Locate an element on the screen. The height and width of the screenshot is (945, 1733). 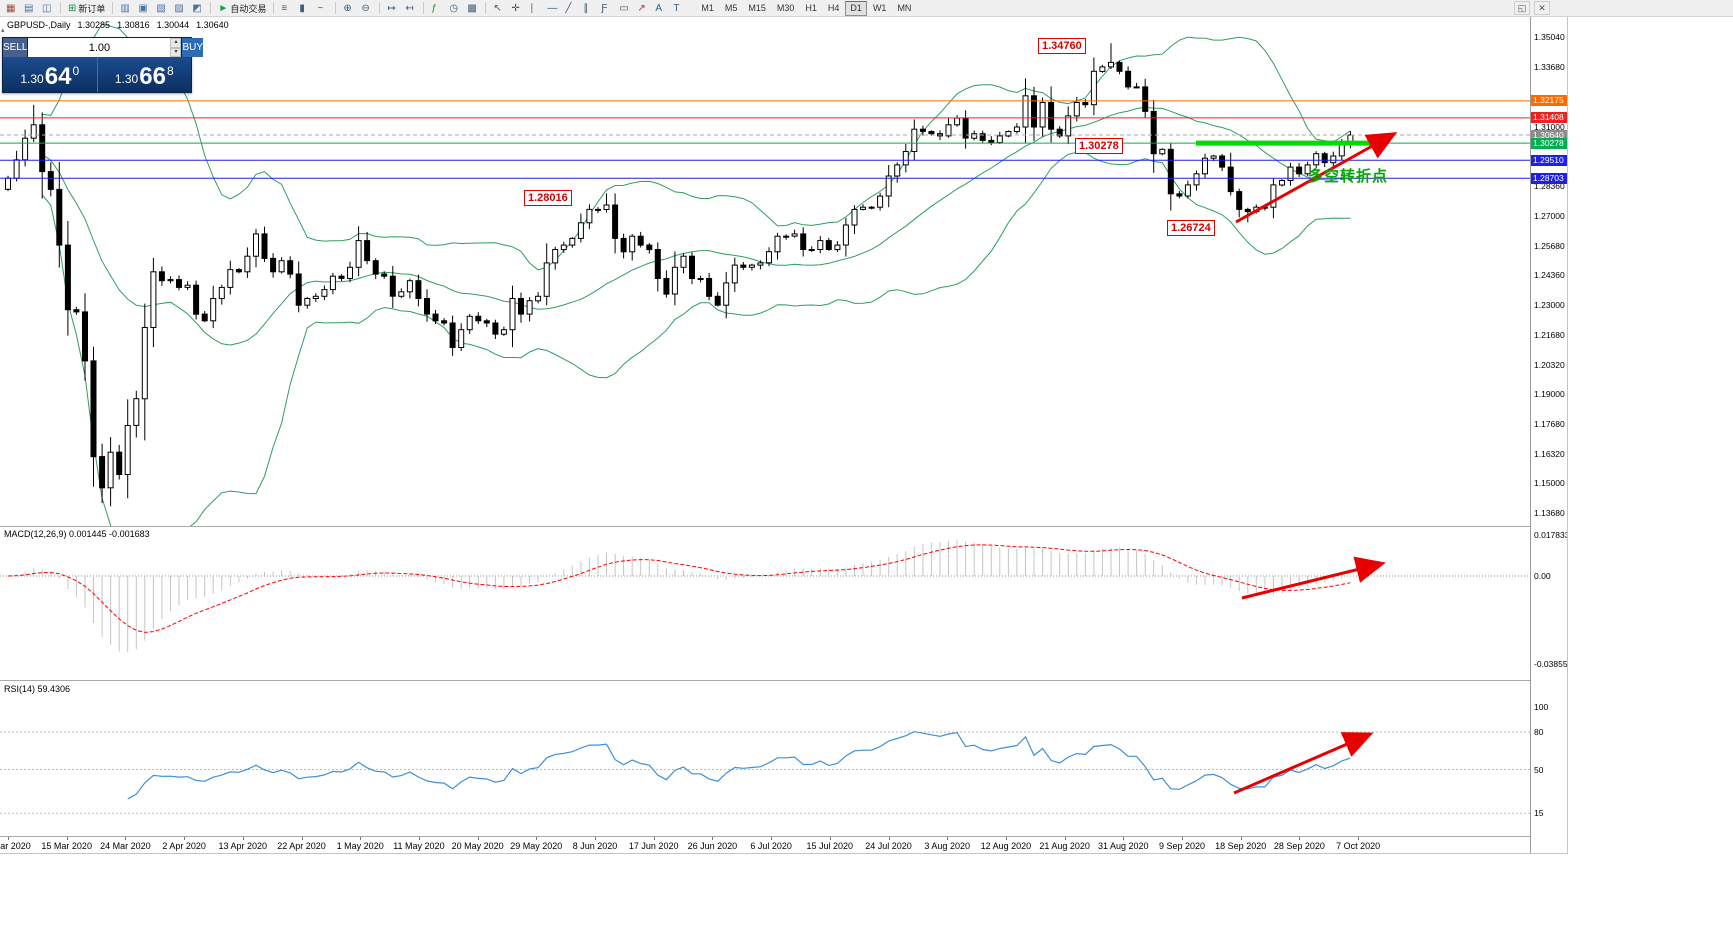
terminal-icon: ▨ is located at coordinates (179, 8).